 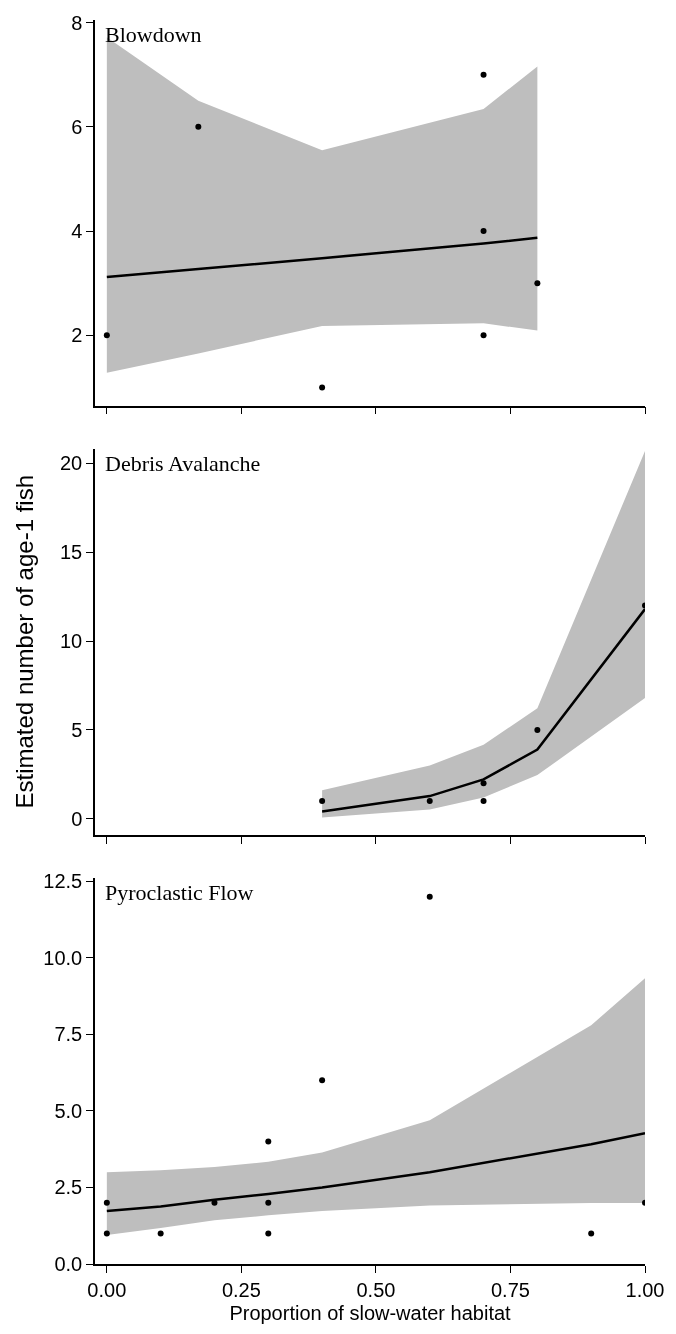 What do you see at coordinates (63, 957) in the screenshot?
I see `y-tick-label: 10.0` at bounding box center [63, 957].